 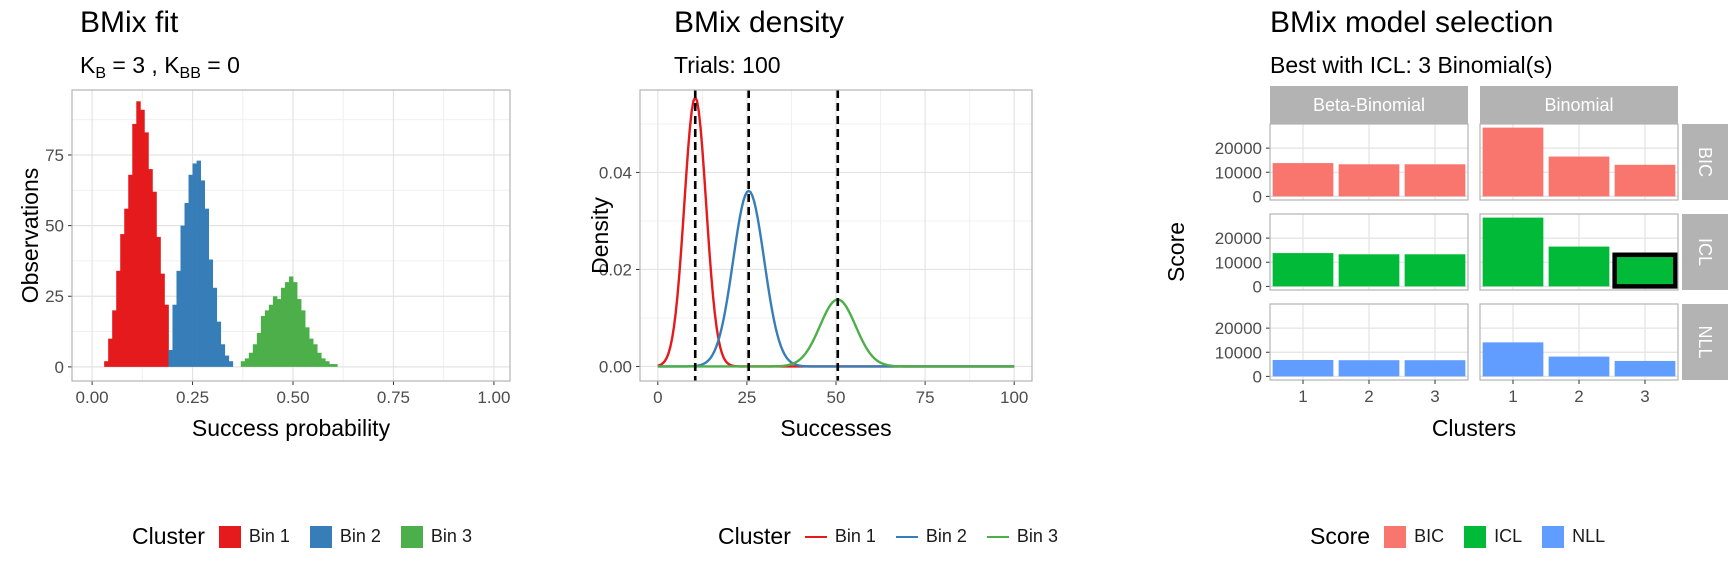 I want to click on fit-y-tick-label: 50, so click(x=54, y=226).